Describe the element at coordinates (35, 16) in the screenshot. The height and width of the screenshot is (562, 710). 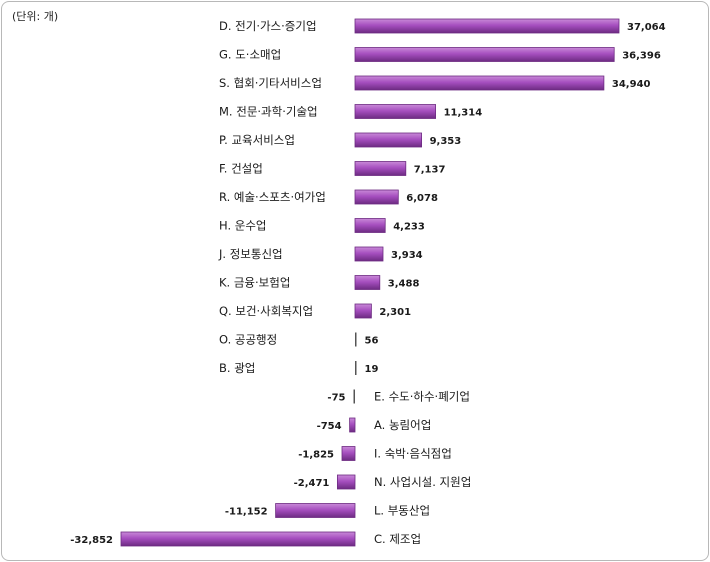
I see `unit-label: (단위: 개)` at that location.